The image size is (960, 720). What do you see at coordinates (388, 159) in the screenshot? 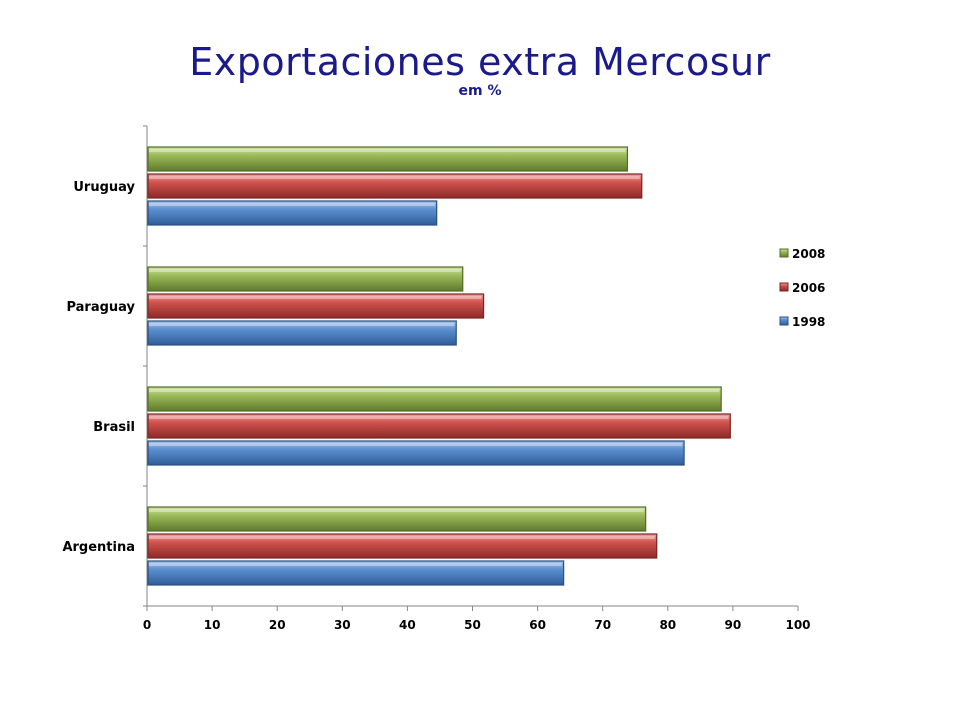
I see `bar-uruguay-2008` at bounding box center [388, 159].